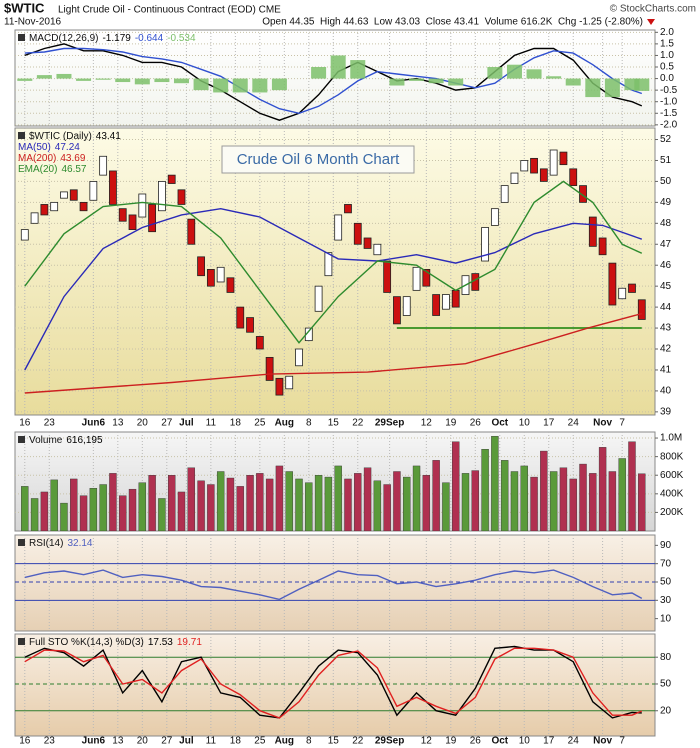  Describe the element at coordinates (666, 160) in the screenshot. I see `y-tick-label: 51` at that location.